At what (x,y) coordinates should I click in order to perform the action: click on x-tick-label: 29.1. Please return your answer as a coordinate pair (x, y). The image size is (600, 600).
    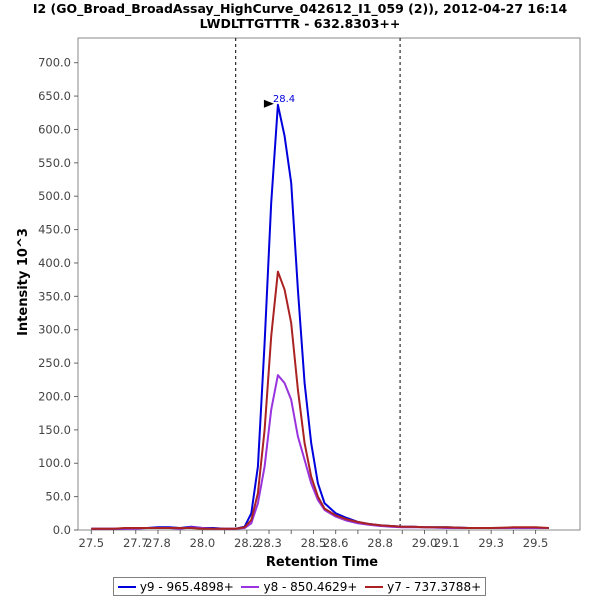
    Looking at the image, I should click on (447, 543).